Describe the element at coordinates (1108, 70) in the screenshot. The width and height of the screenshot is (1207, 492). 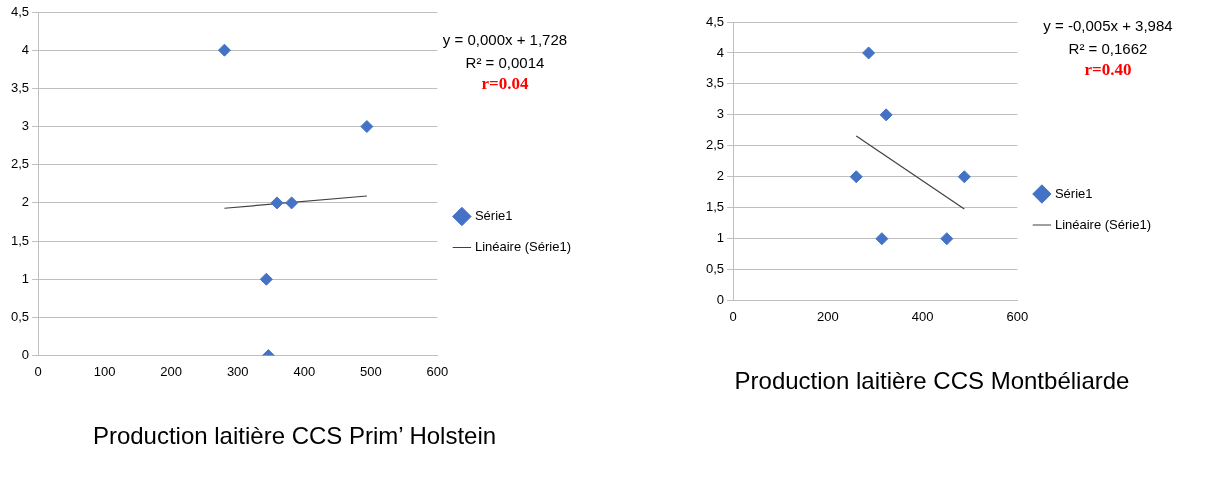
I see `text: r=0.40` at that location.